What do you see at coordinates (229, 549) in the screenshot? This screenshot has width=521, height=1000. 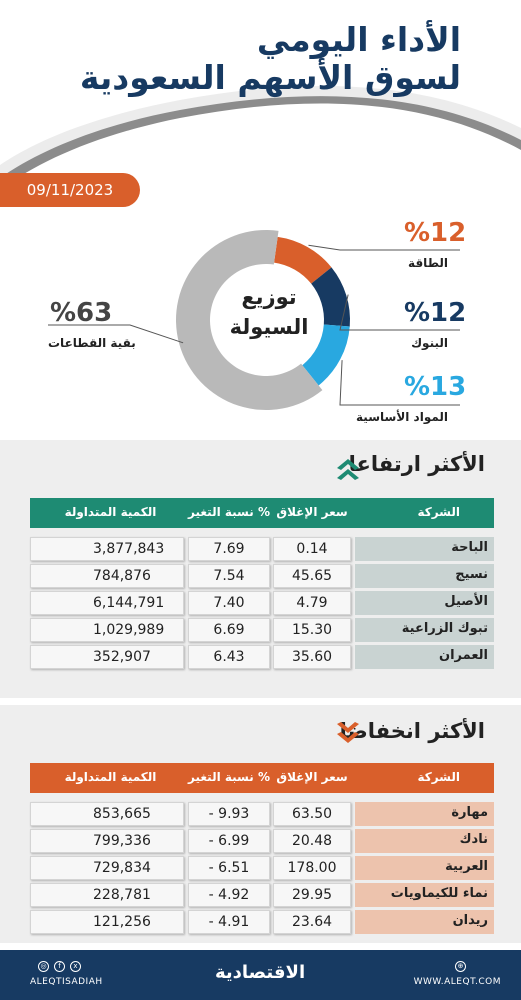 I see `cell-change: 7.69` at bounding box center [229, 549].